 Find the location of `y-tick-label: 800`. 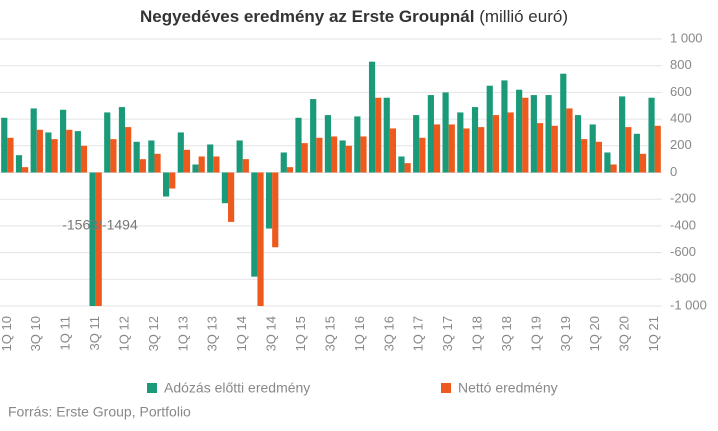

y-tick-label: 800 is located at coordinates (681, 64).